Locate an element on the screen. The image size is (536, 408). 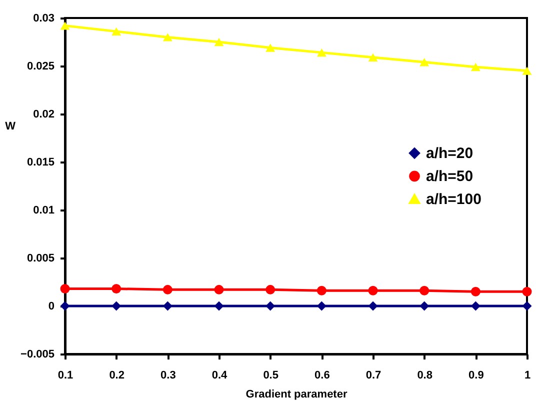
x-tick-label: 0.2 is located at coordinates (116, 376).